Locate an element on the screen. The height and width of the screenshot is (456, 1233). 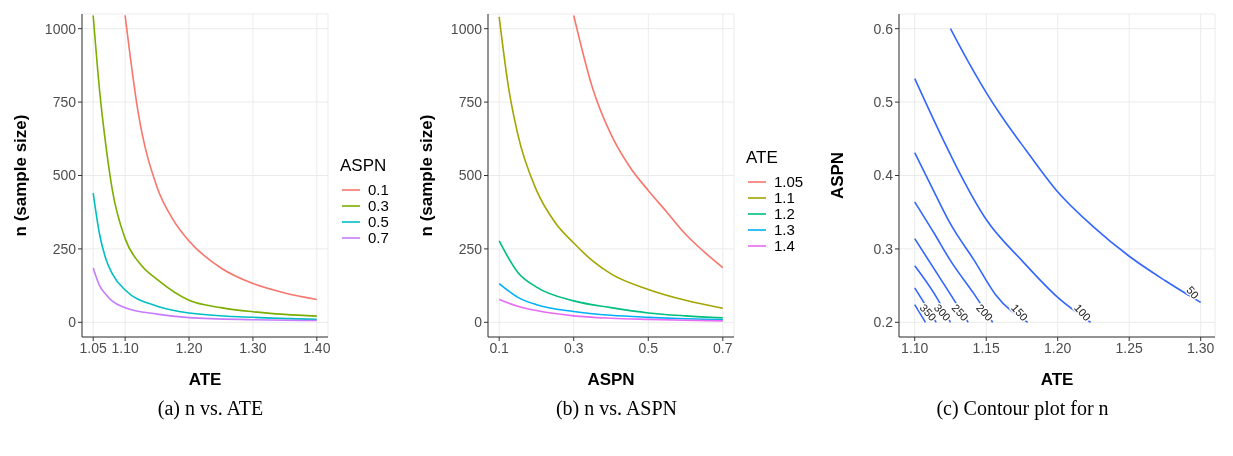
text: 250 is located at coordinates (960, 312).